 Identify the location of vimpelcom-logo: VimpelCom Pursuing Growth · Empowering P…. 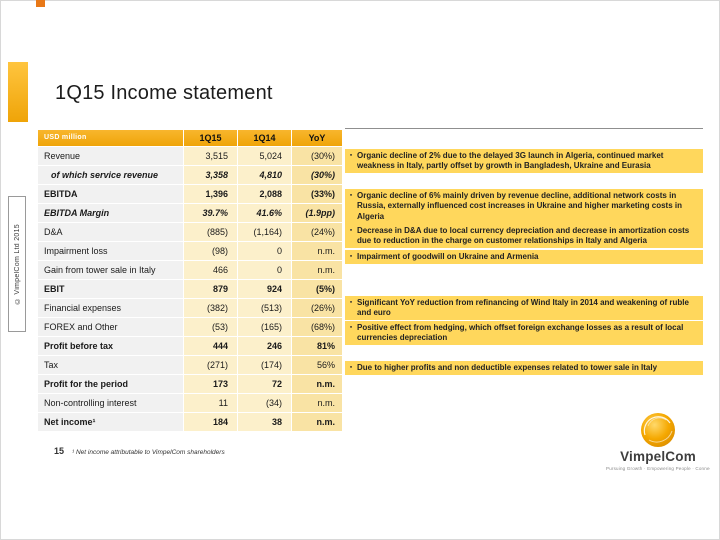
(658, 441).